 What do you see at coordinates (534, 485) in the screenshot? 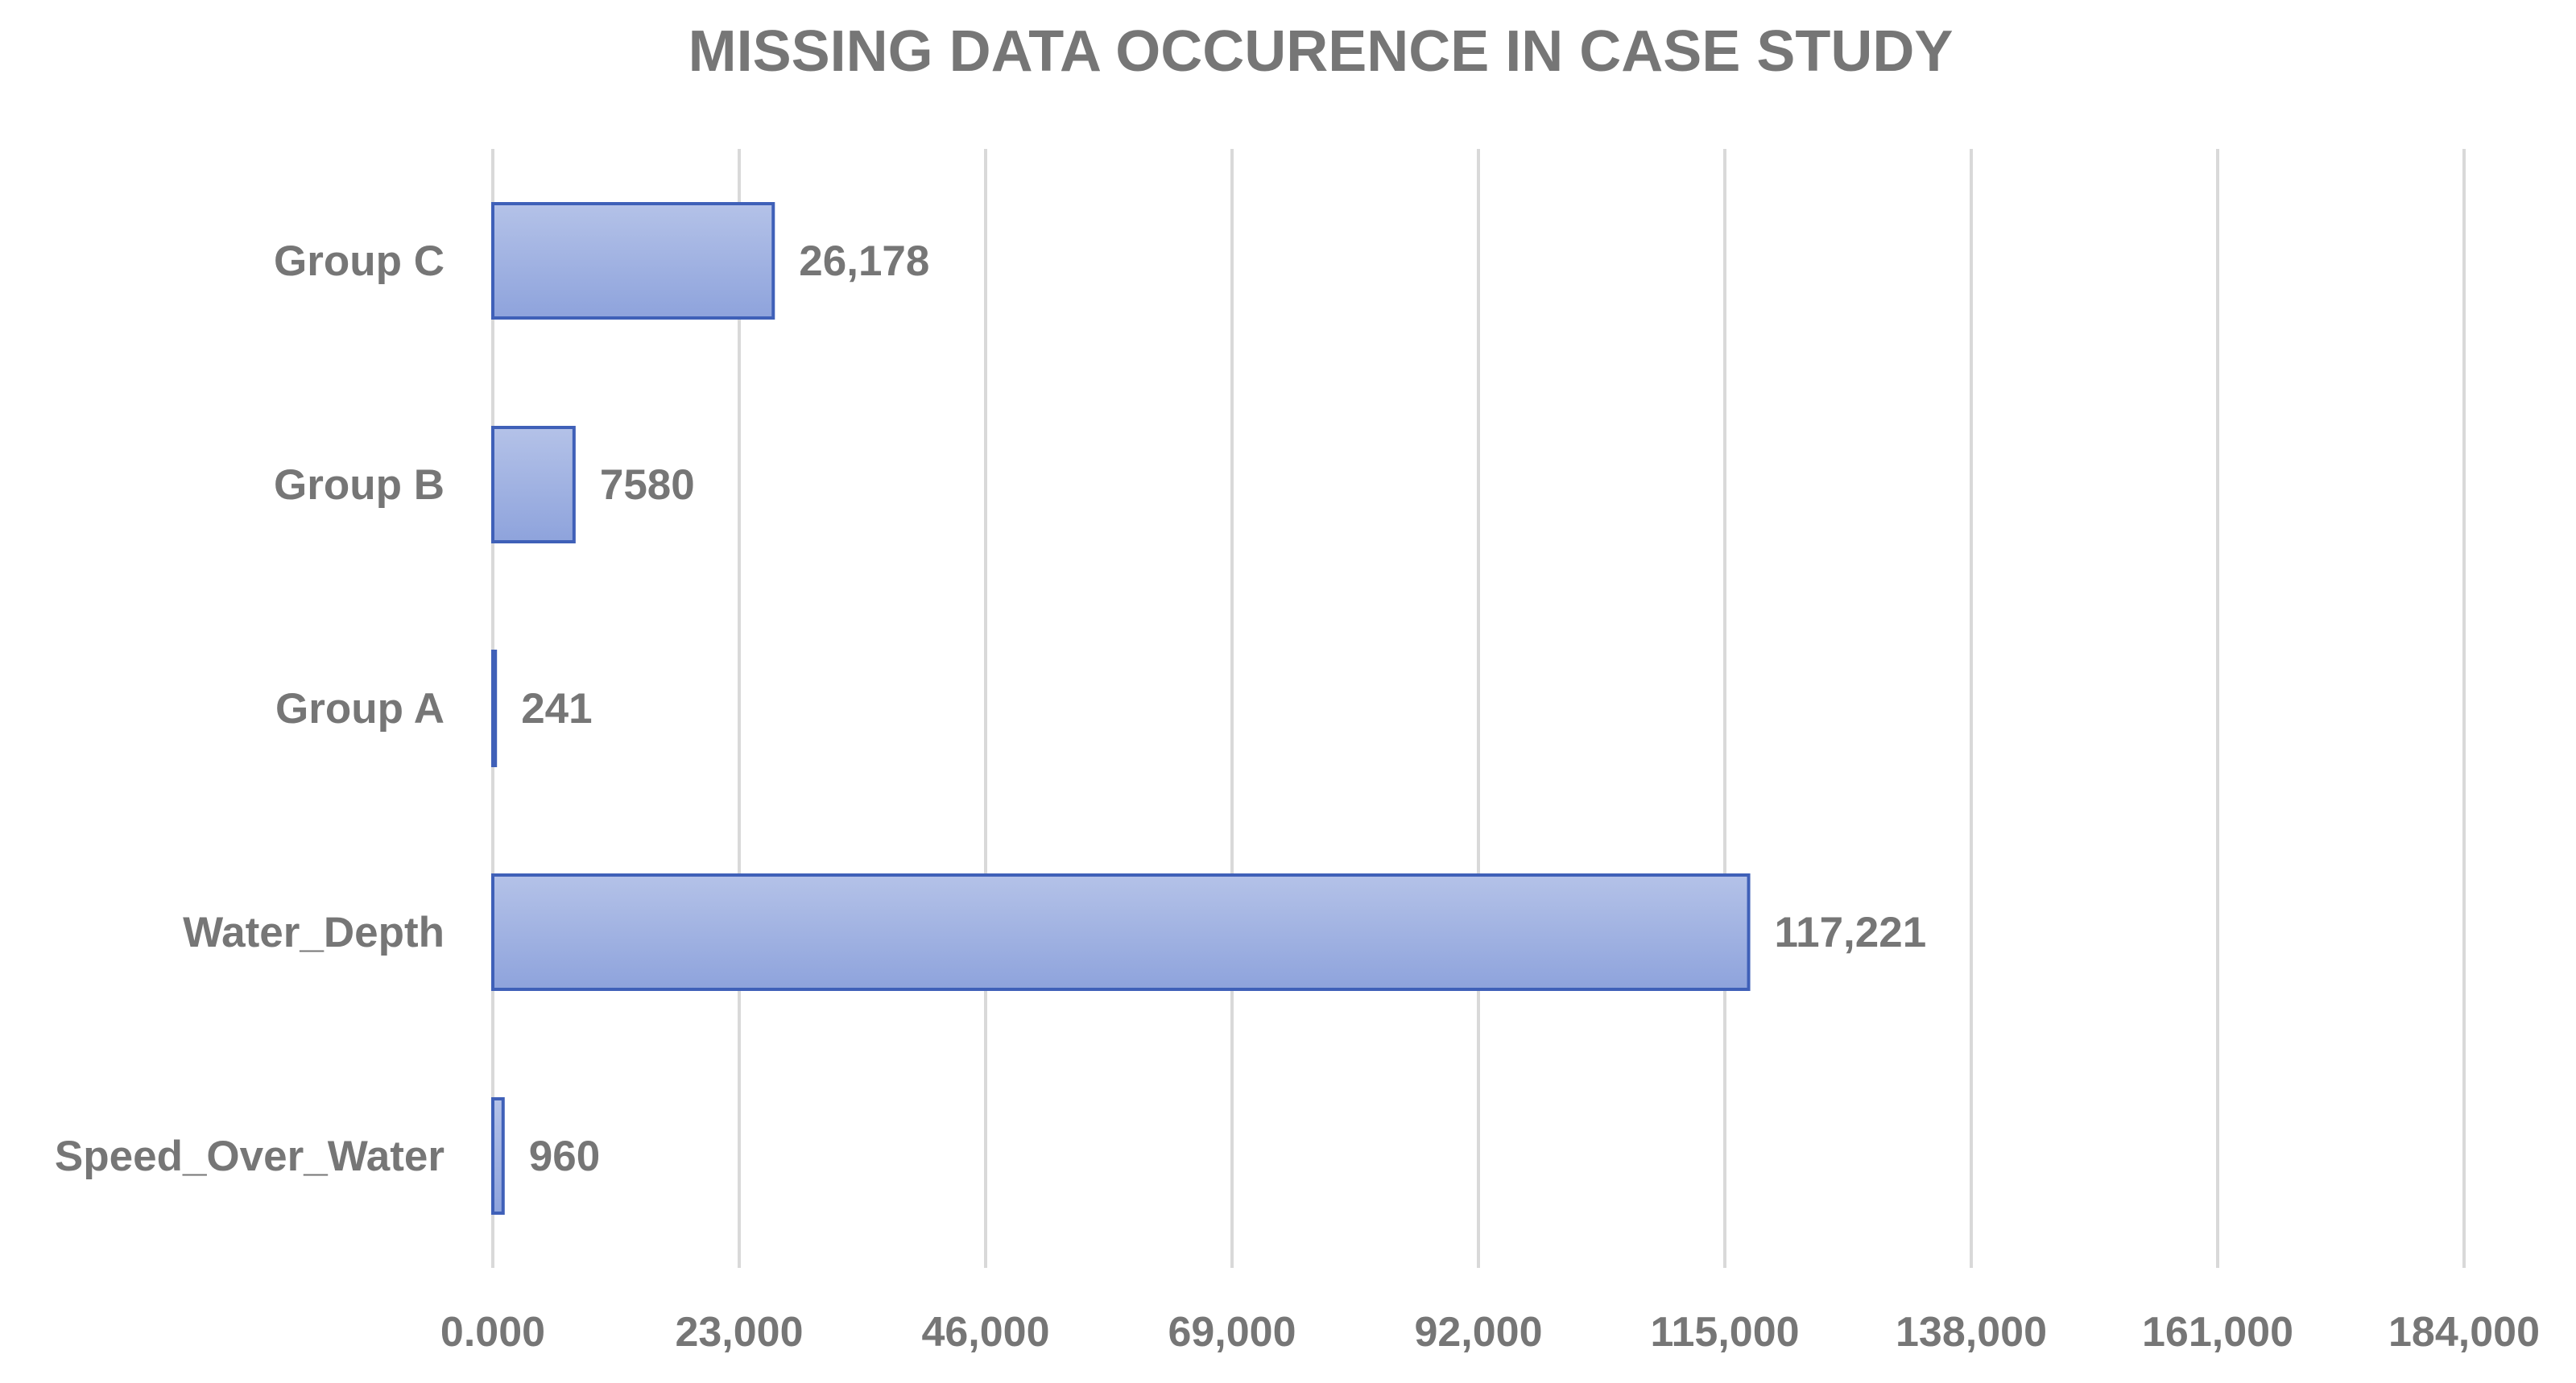
I see `bar-group-b` at bounding box center [534, 485].